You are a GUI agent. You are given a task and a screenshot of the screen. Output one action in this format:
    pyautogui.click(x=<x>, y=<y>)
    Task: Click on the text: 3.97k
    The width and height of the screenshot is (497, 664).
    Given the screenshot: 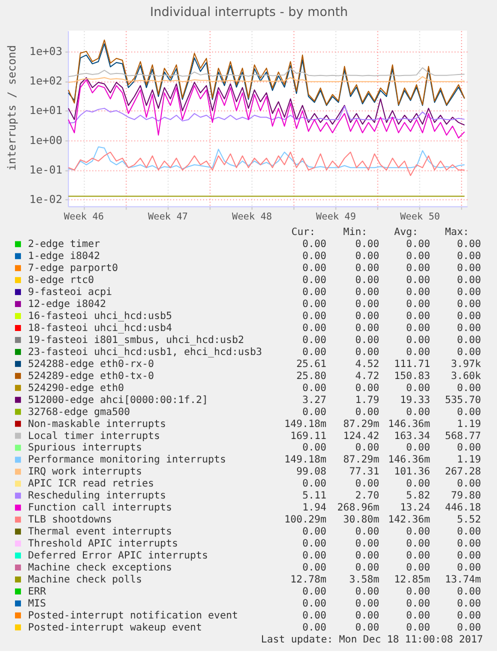 What is the action you would take?
    pyautogui.click(x=466, y=364)
    